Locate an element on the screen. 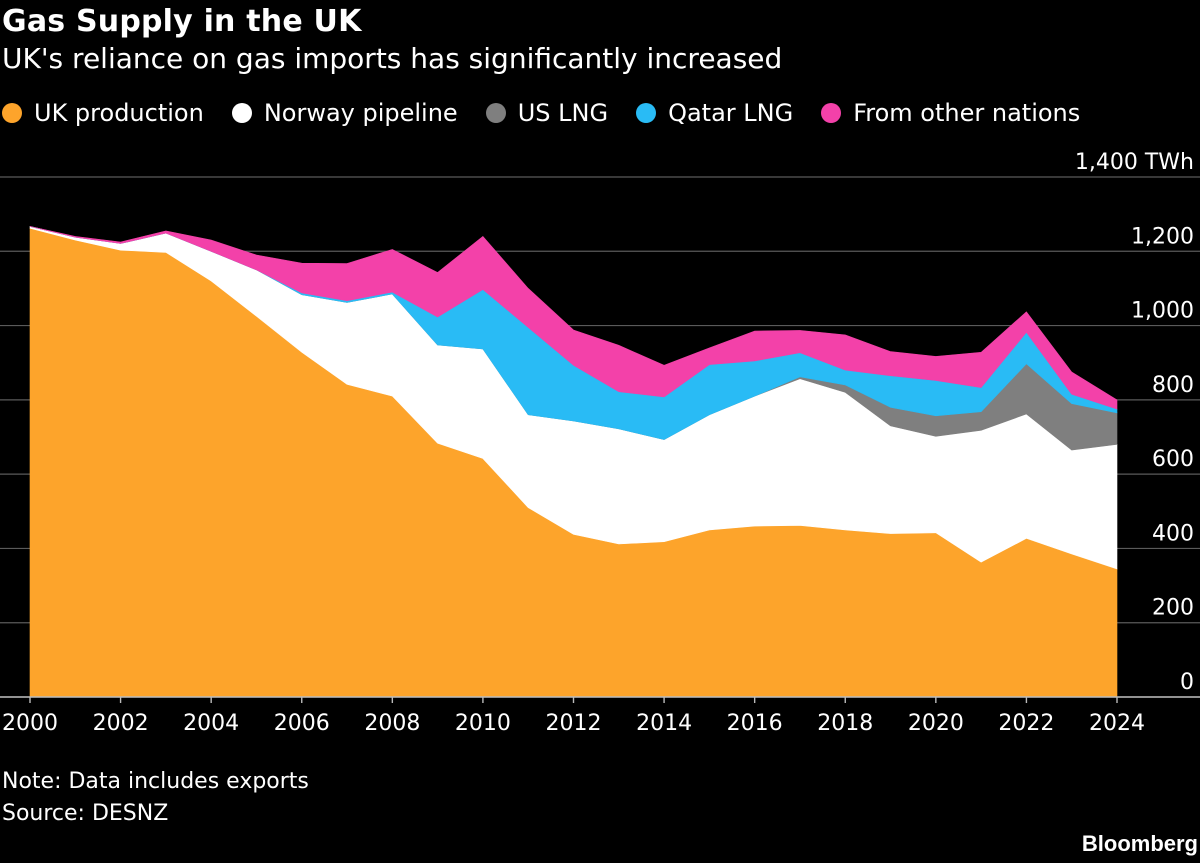 The image size is (1200, 863). legend-label-other-nations: From other nations is located at coordinates (967, 113).